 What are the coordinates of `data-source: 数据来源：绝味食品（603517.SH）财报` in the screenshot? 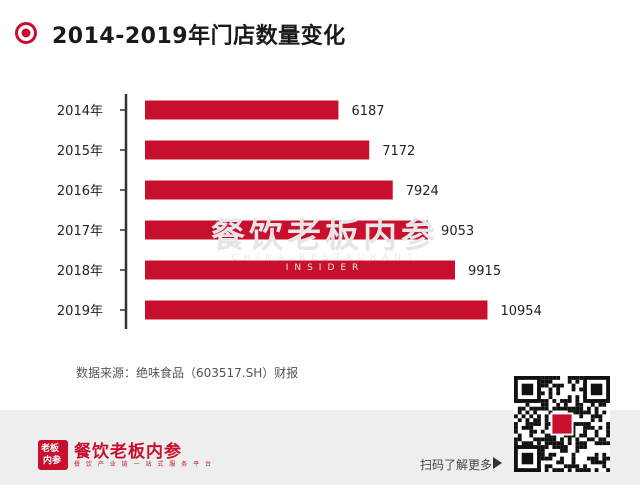 It's located at (187, 373).